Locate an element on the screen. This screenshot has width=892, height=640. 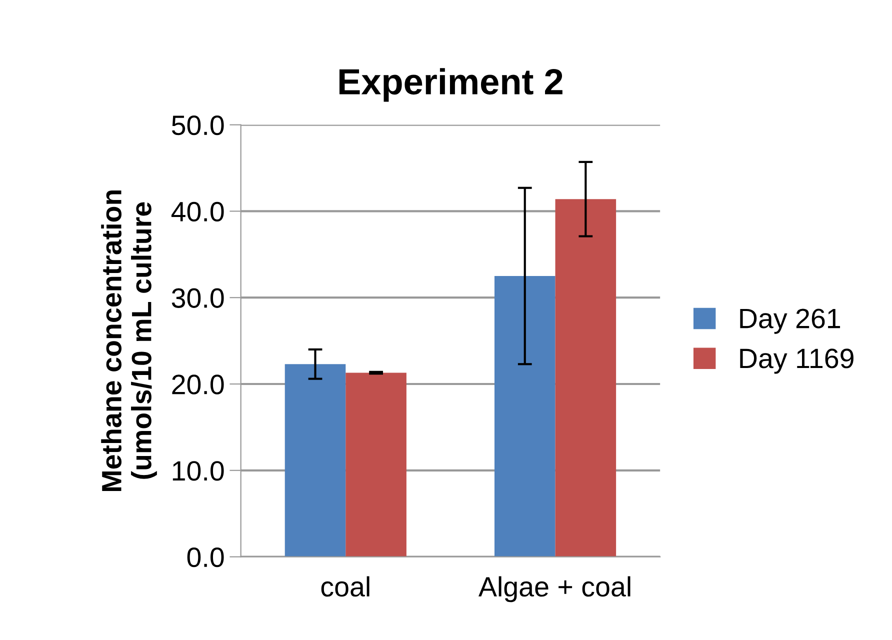
x-tick-label: Algae + coal is located at coordinates (554, 589).